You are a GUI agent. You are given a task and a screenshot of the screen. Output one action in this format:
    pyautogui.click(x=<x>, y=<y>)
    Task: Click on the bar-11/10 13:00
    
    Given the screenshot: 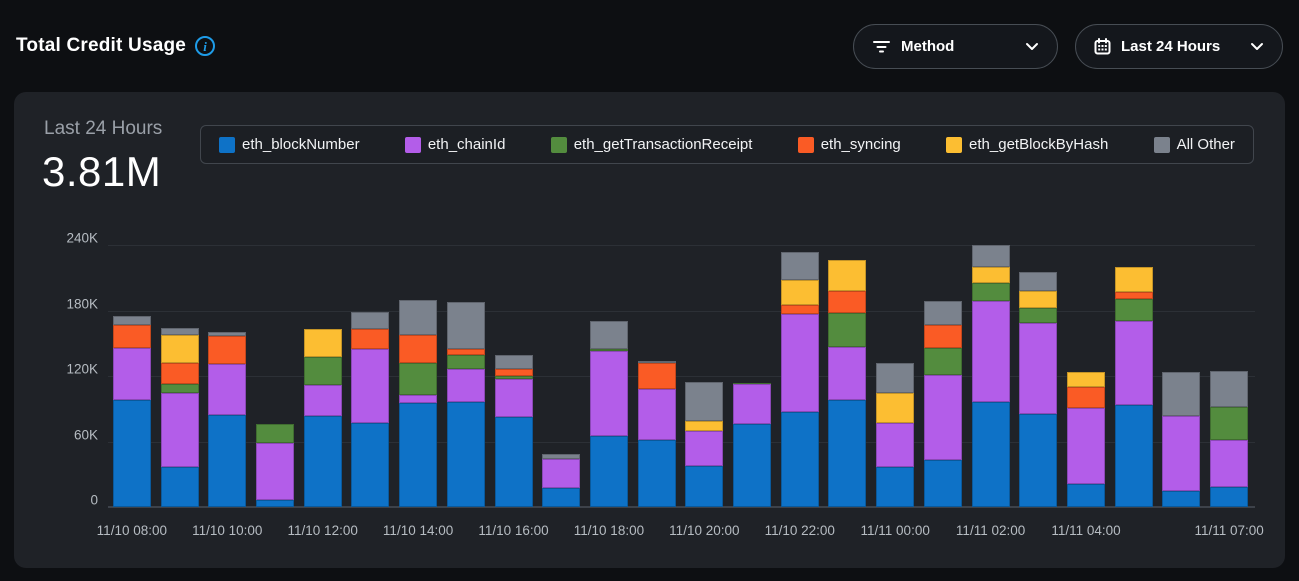 What is the action you would take?
    pyautogui.click(x=370, y=409)
    